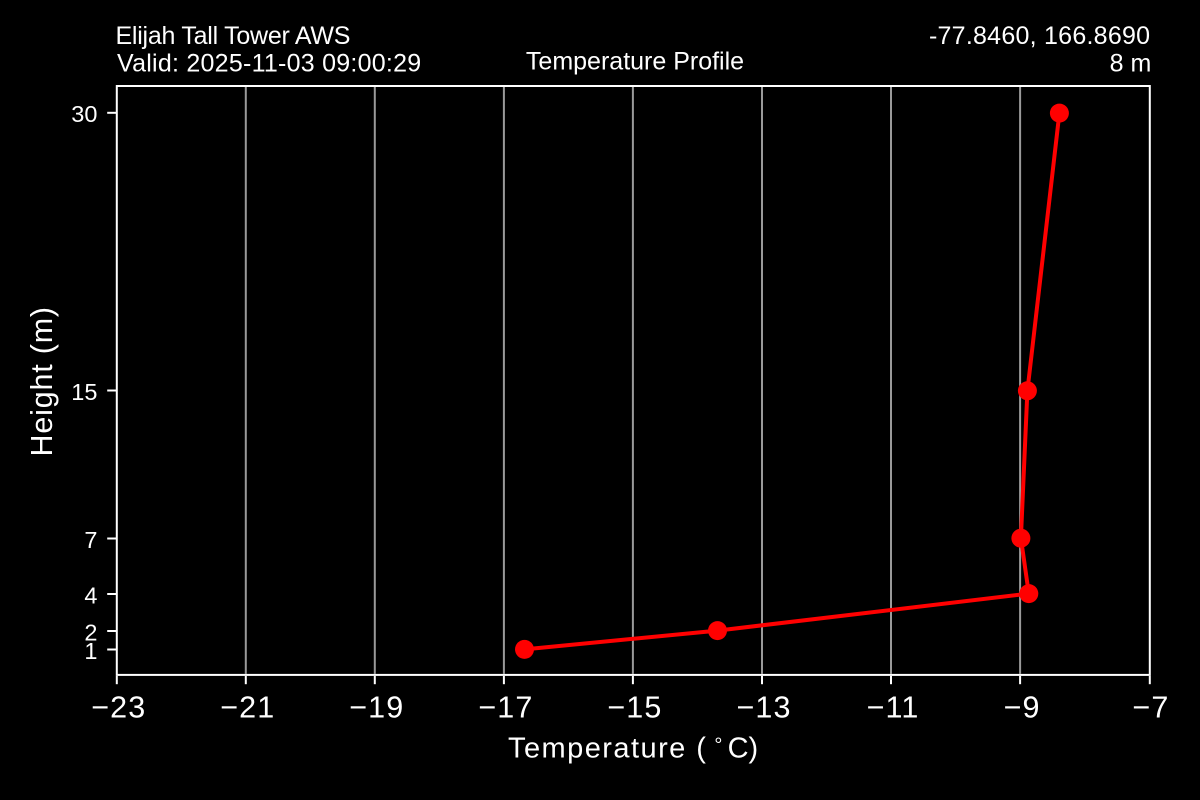 The image size is (1200, 800). I want to click on svg-text: -77.8460, 166.8690, so click(1039, 36).